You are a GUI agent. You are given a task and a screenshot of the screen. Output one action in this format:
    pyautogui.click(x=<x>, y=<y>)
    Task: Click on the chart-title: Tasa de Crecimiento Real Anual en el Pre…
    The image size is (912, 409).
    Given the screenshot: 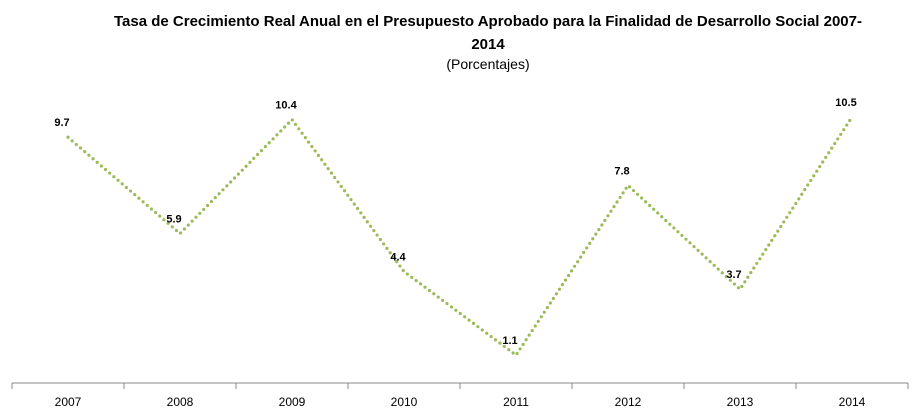 What is the action you would take?
    pyautogui.click(x=487, y=33)
    